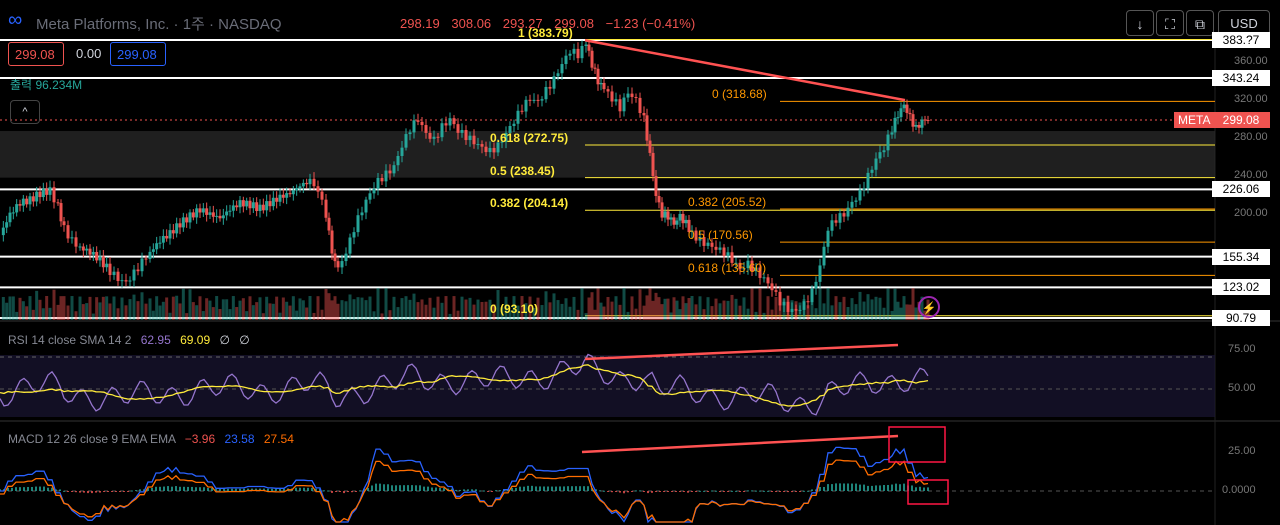 The image size is (1280, 525). Describe the element at coordinates (1200, 23) in the screenshot. I see `snapshot-icon: ⧉` at that location.